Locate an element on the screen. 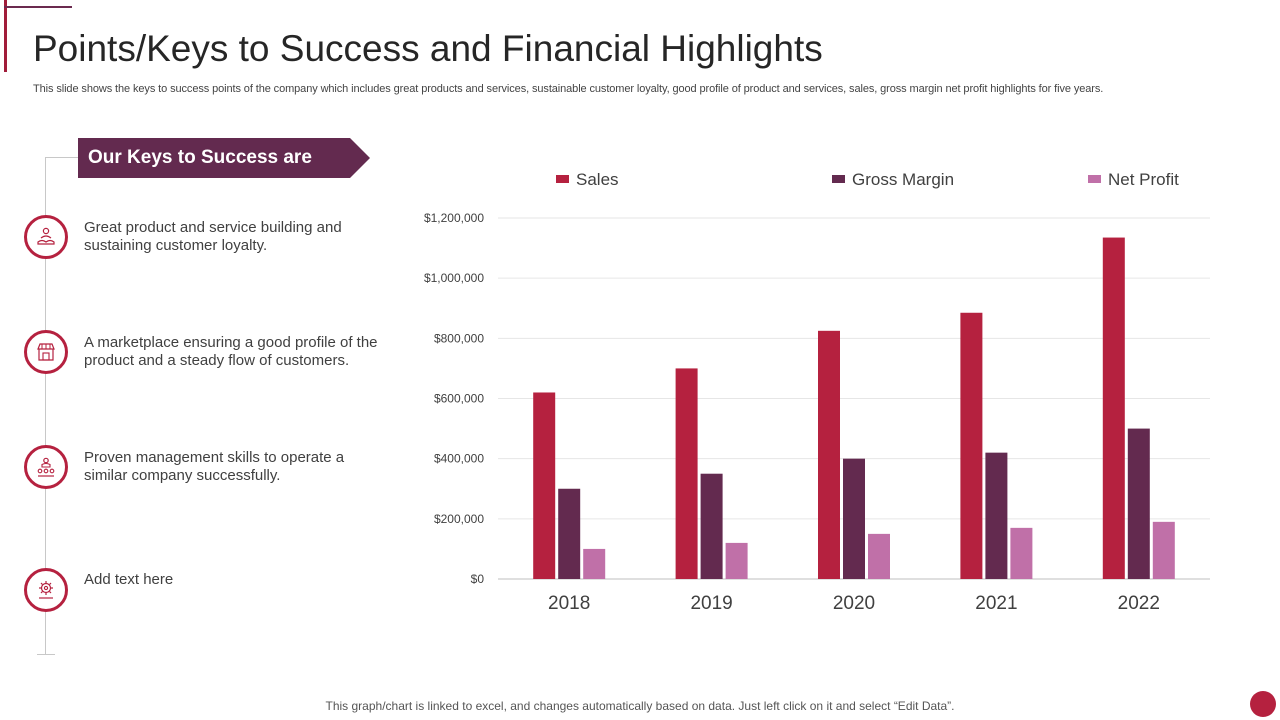 This screenshot has height=720, width=1280. marketplace-icon is located at coordinates (46, 352).